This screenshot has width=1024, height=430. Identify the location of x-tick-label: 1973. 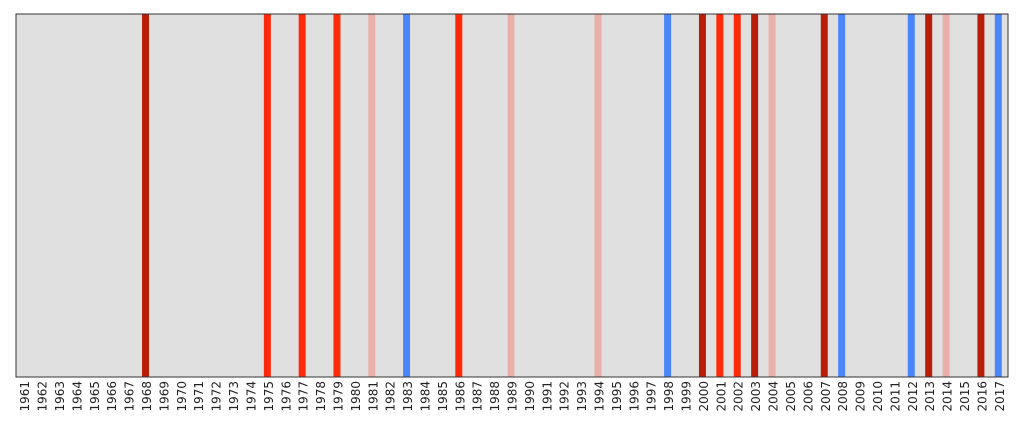
(234, 396).